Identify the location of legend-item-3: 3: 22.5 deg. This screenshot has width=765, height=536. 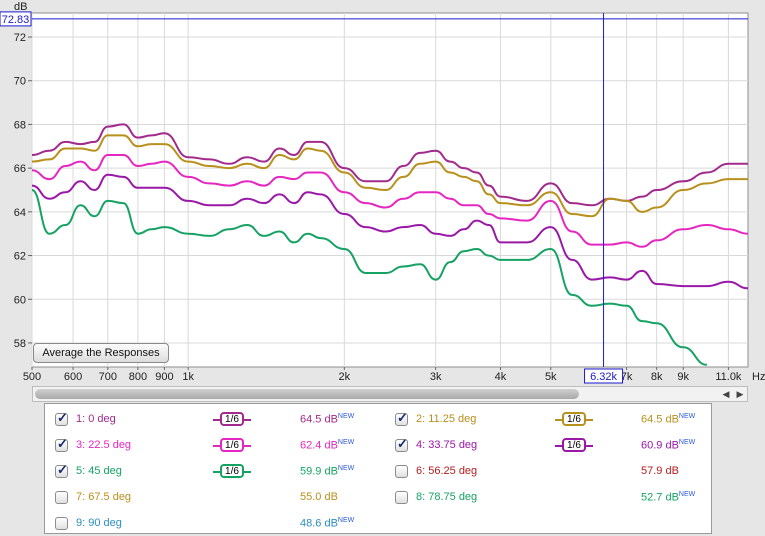
(93, 445).